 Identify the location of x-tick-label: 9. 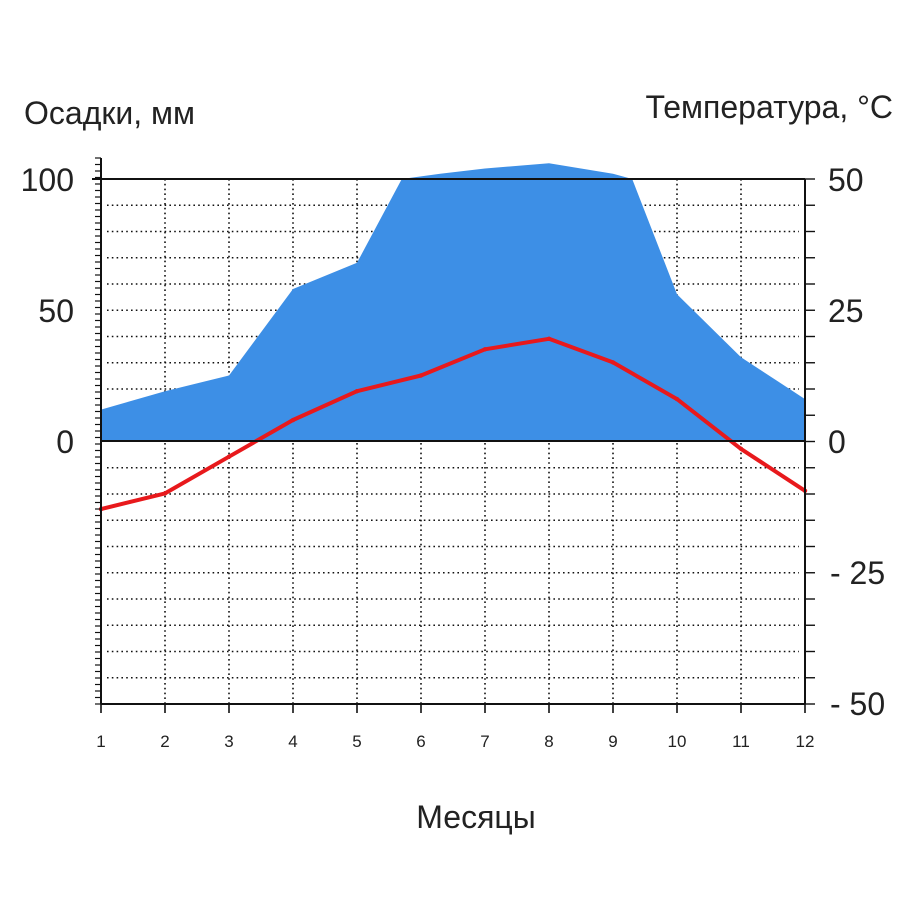
(612, 741).